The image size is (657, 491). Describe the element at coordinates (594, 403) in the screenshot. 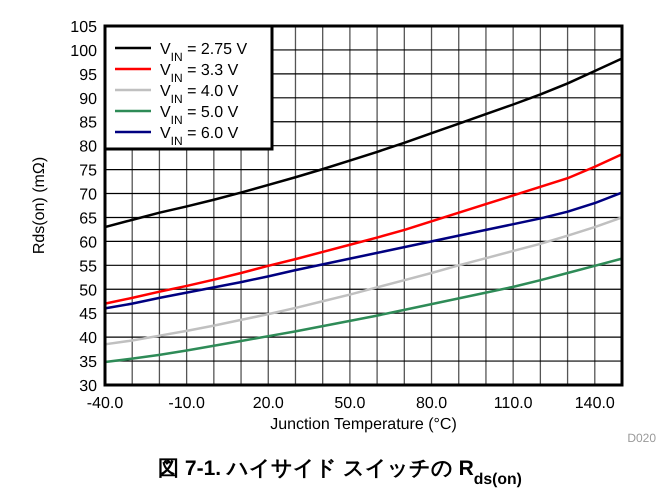

I see `x-tick-label: 140.0` at that location.